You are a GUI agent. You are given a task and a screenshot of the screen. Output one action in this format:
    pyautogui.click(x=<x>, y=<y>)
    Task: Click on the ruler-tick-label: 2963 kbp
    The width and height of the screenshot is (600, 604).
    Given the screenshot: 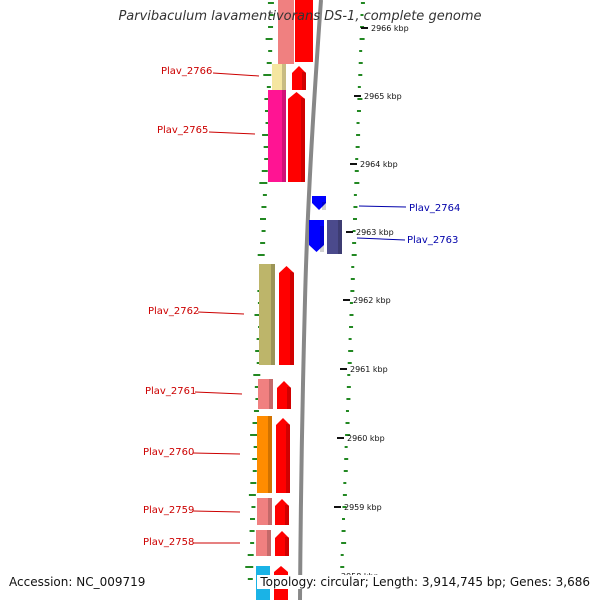 What is the action you would take?
    pyautogui.click(x=375, y=232)
    